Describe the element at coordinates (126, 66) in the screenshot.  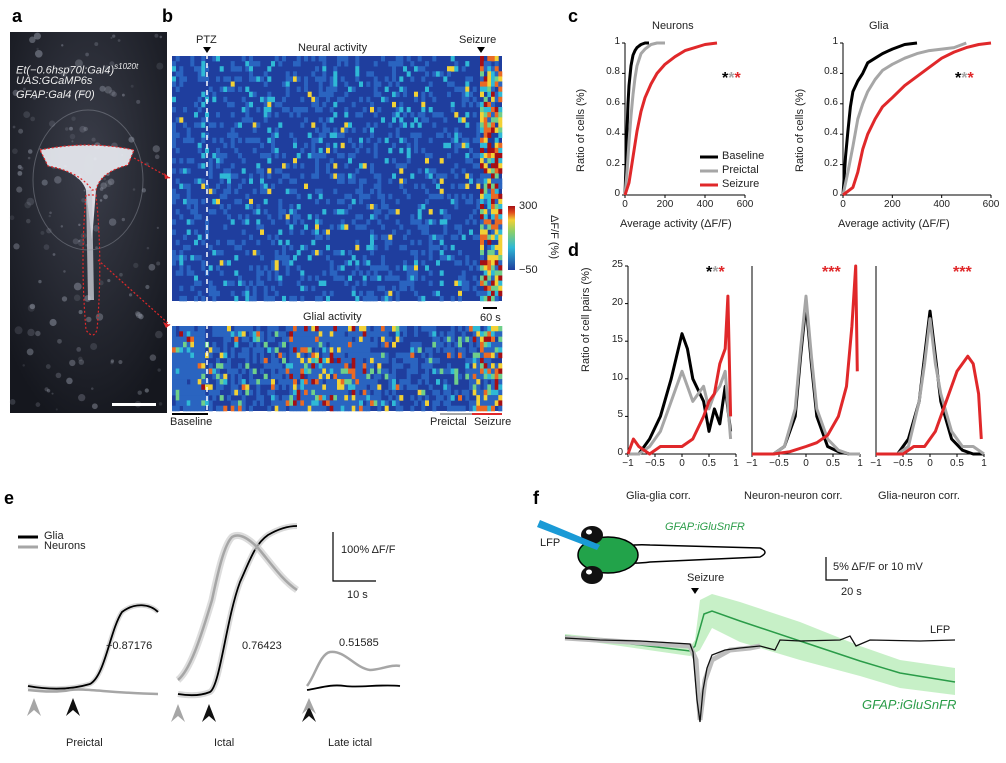
I see `transgene-superscript: s1020t` at that location.